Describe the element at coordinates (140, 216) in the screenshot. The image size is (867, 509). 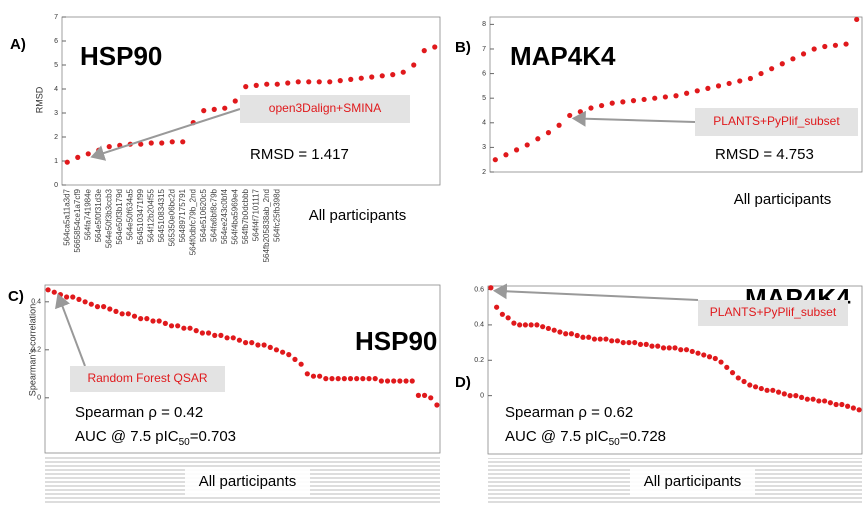
I see `x-tick-label: 5645103471f99` at that location.